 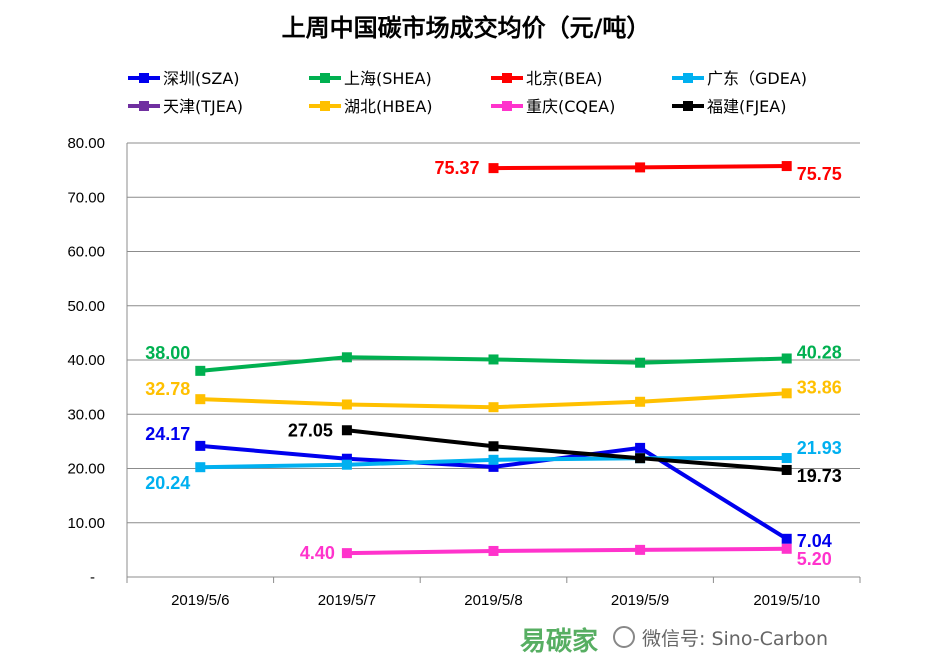 I want to click on legend-label: 深圳(SZA), so click(x=201, y=78).